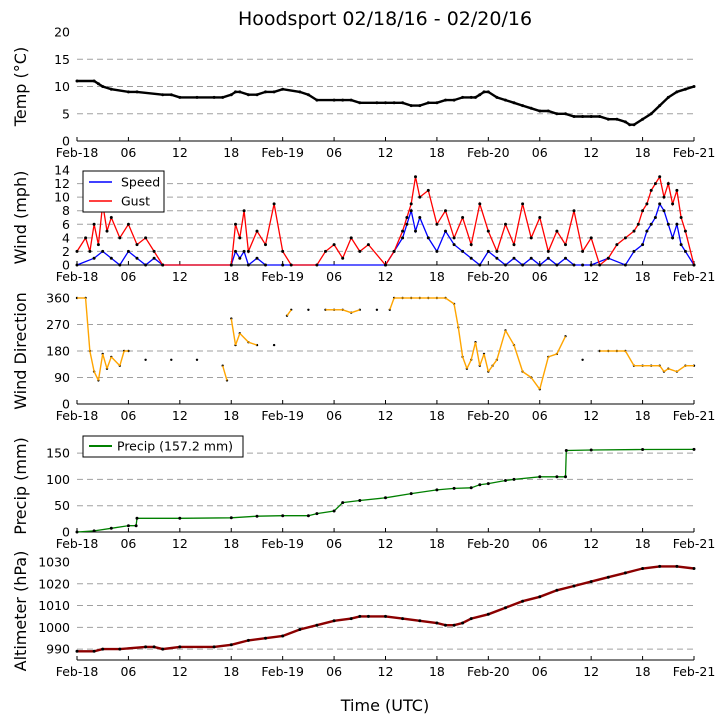  Describe the element at coordinates (77, 671) in the screenshot. I see `altimeter-x-tick-label: Feb-18` at that location.